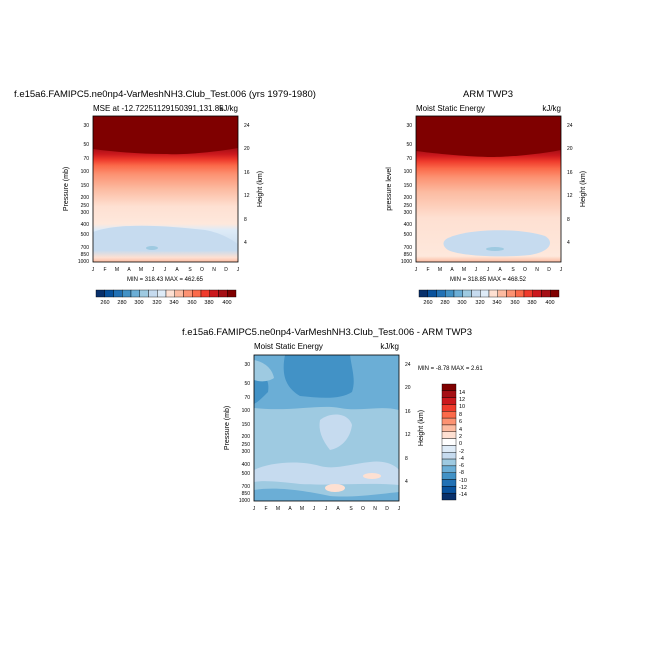  Describe the element at coordinates (495, 249) in the screenshot. I see `panel-obs-min-spot` at that location.